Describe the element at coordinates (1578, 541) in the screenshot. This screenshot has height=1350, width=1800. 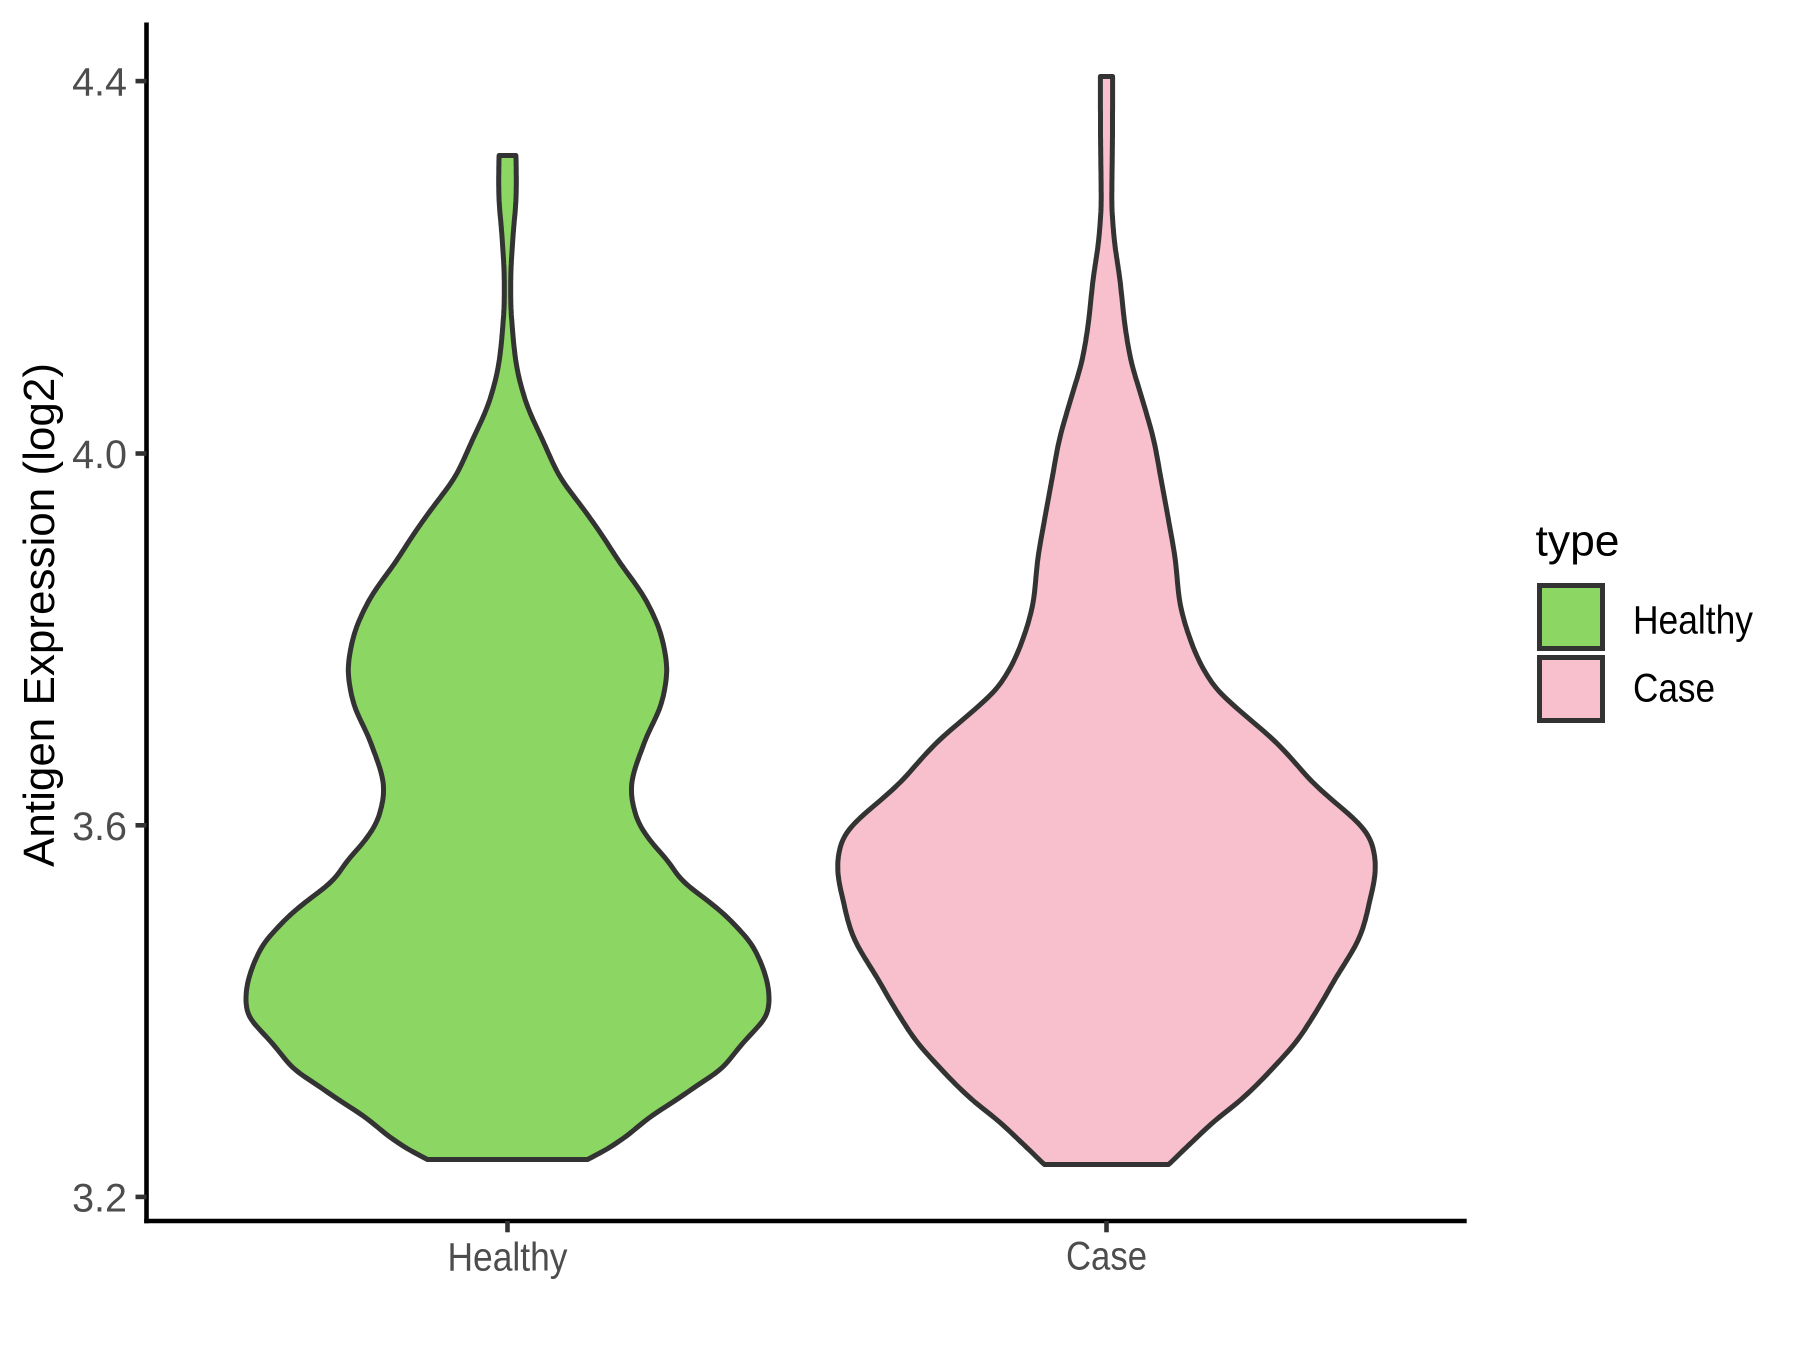
I see `svg-text: type` at that location.